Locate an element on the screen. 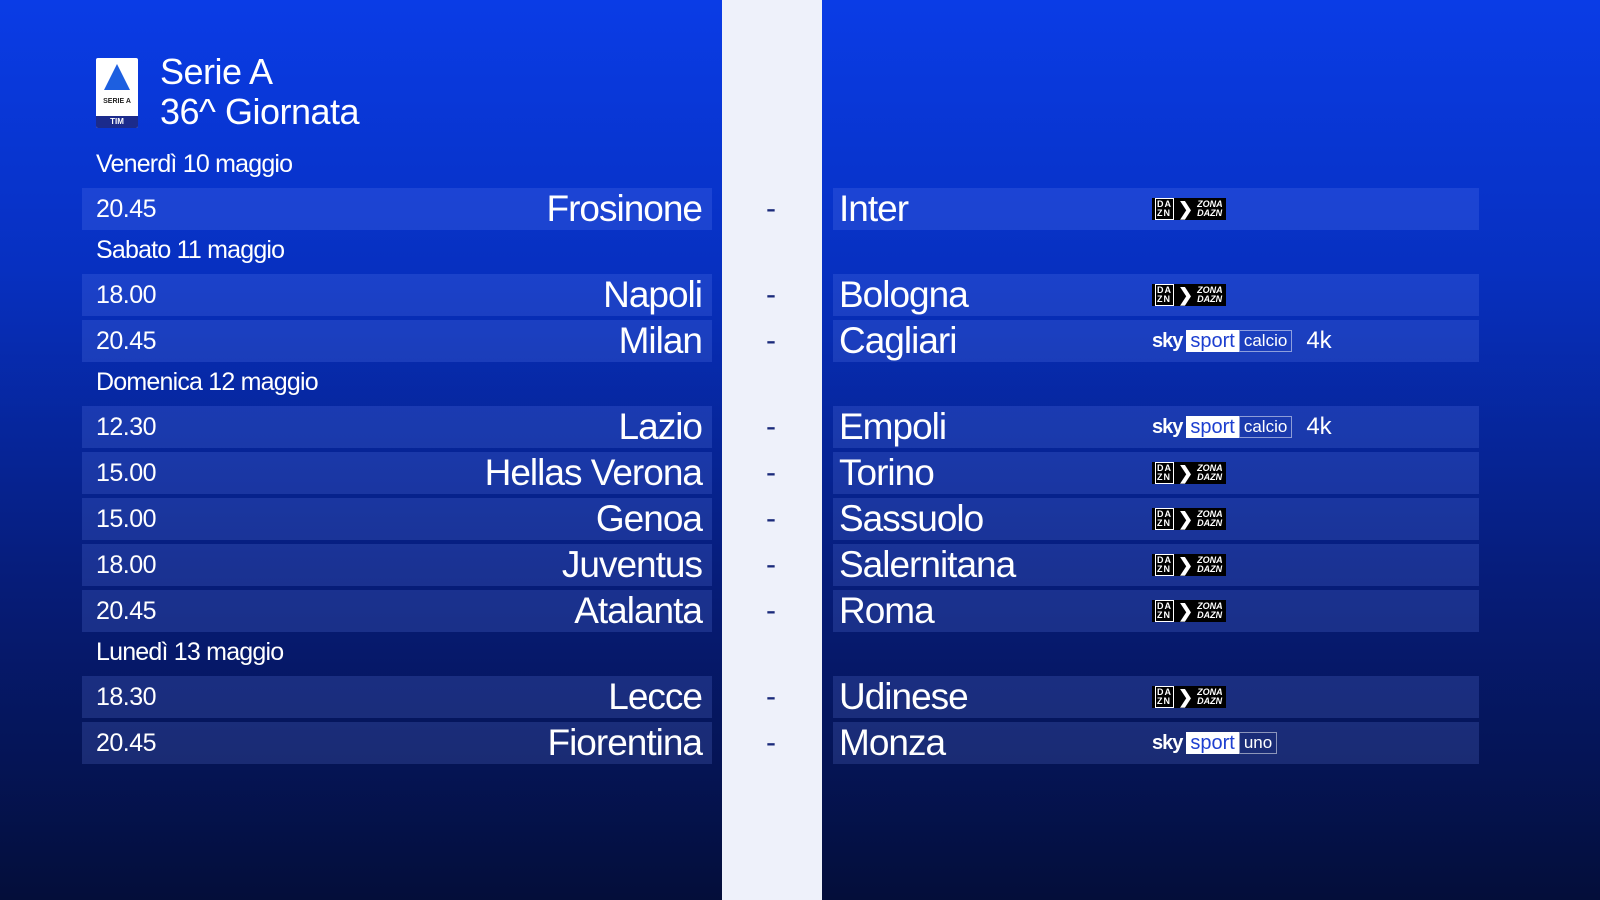 The height and width of the screenshot is (900, 1600). logo-text: SERIE A is located at coordinates (117, 101).